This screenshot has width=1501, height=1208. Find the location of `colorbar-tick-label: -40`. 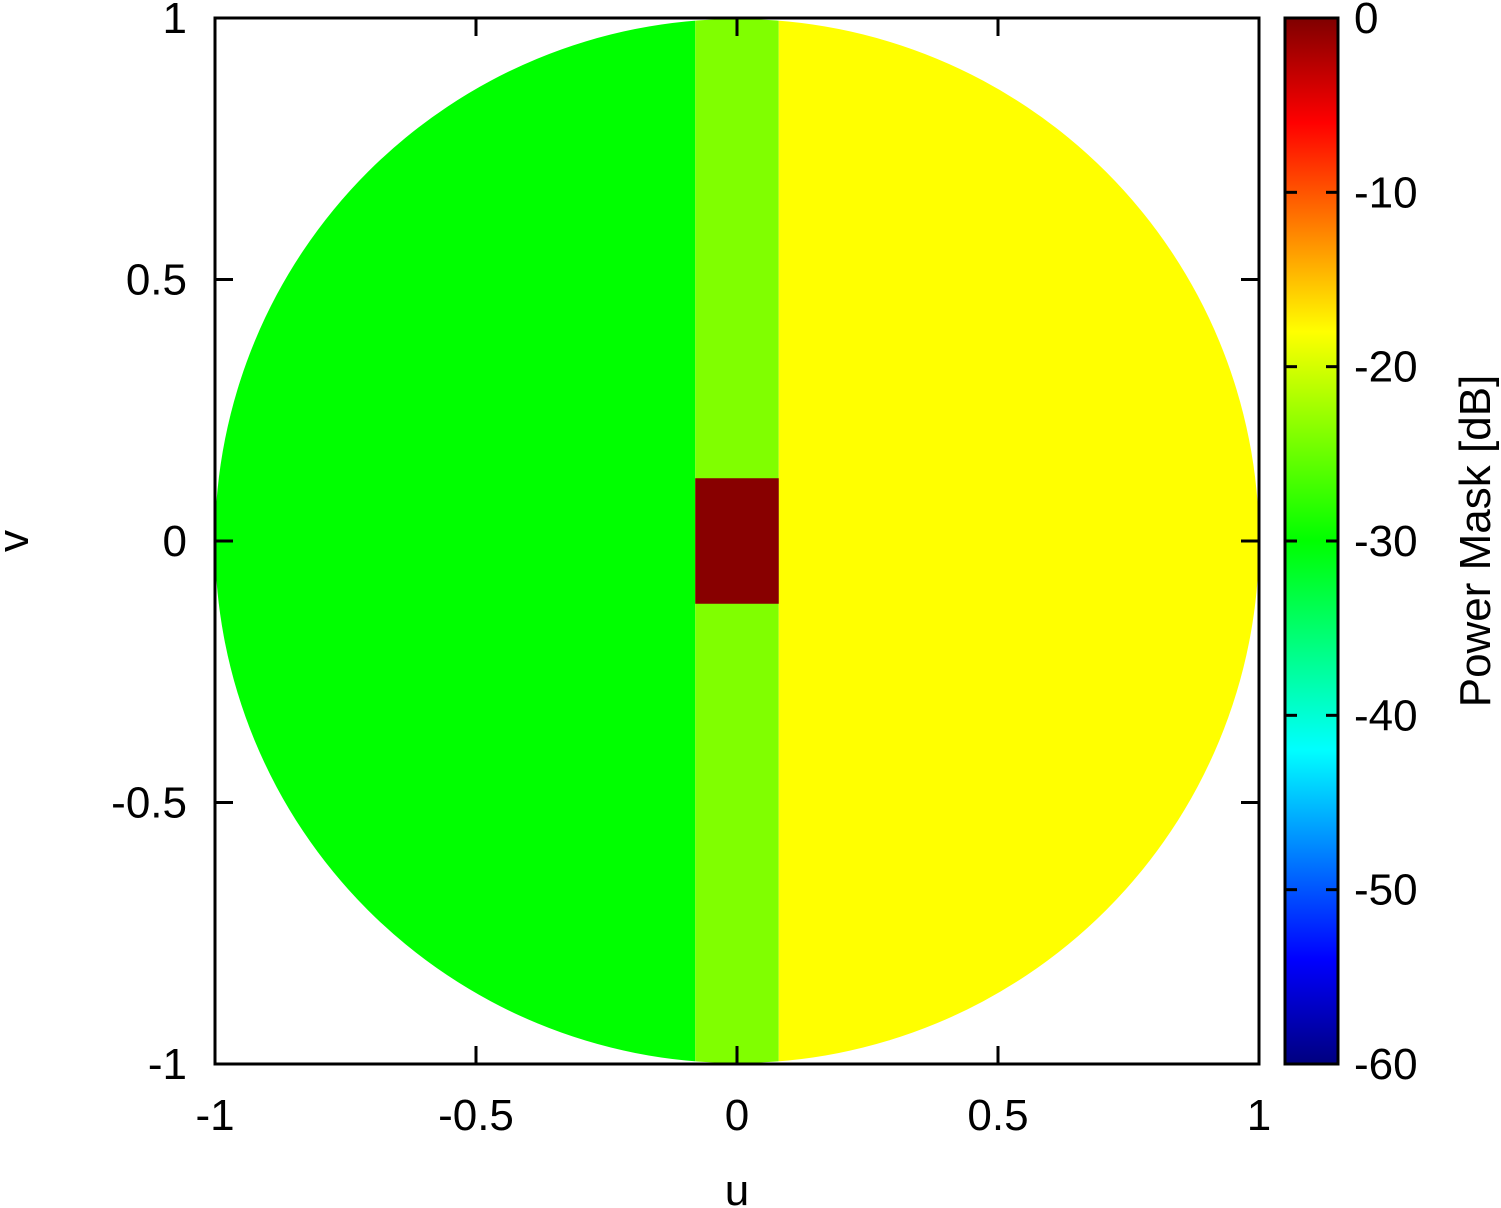

colorbar-tick-label: -40 is located at coordinates (1386, 715).